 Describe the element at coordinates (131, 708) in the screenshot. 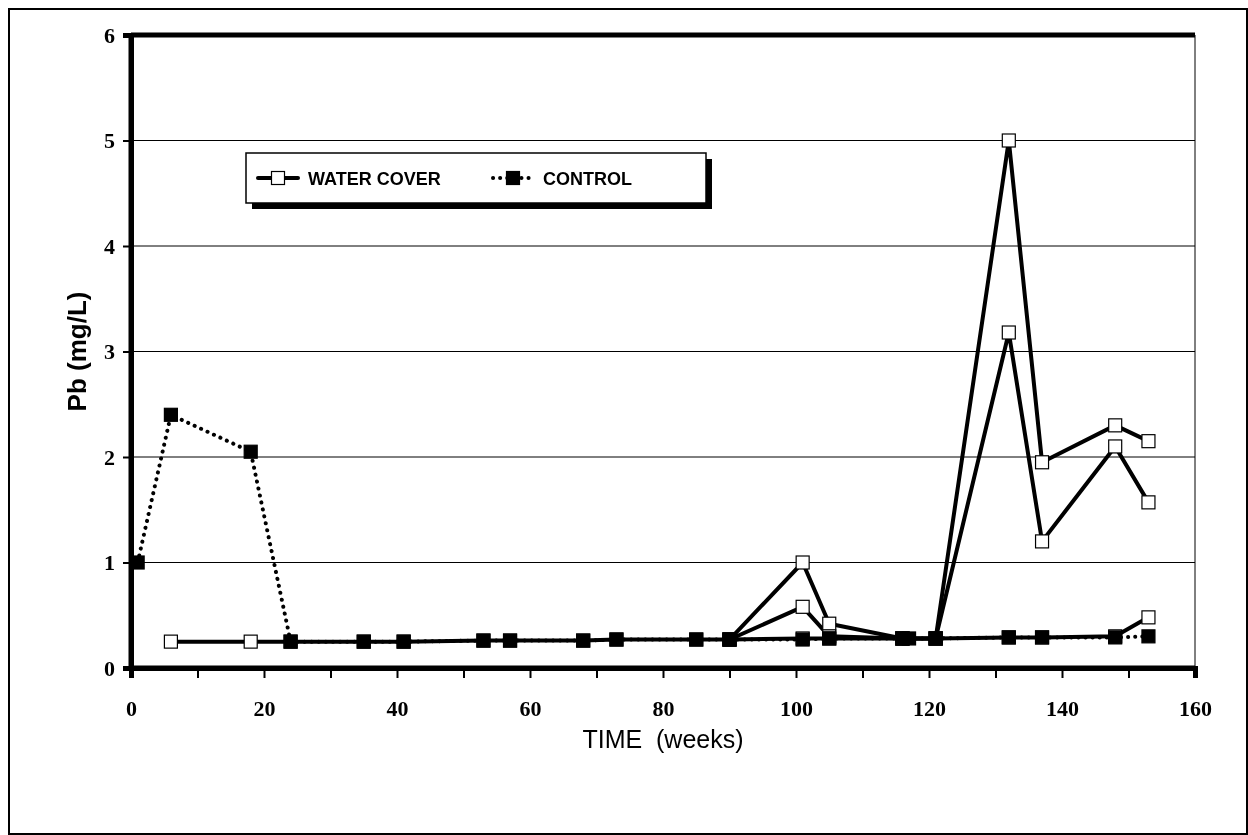

I see `x-tick-label: 0` at that location.